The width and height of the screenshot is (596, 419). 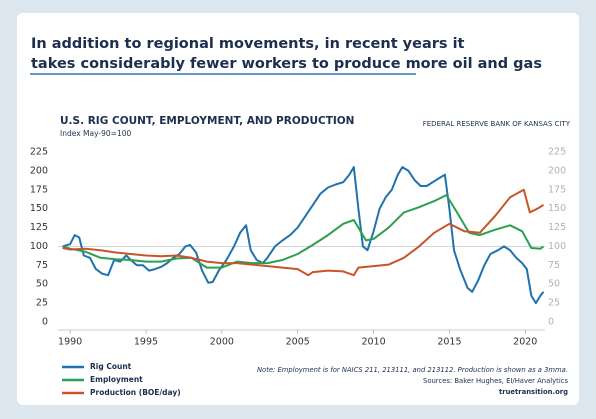 What do you see at coordinates (554, 265) in the screenshot?
I see `y2-tick-label: 75` at bounding box center [554, 265].